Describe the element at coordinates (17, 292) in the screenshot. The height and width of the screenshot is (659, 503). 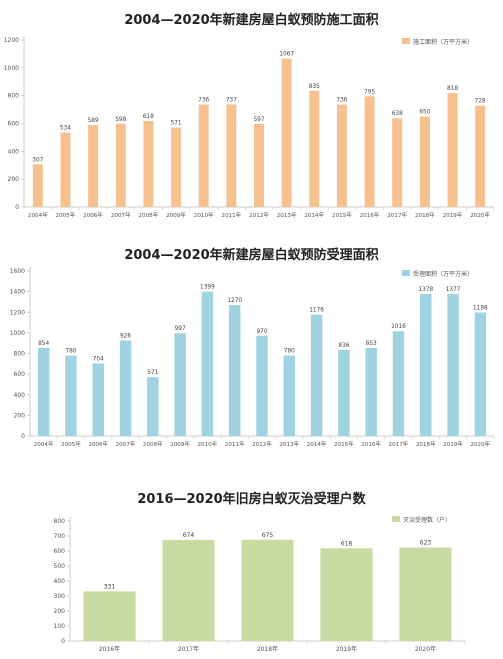
I see `y-tick-label: 1400` at that location.